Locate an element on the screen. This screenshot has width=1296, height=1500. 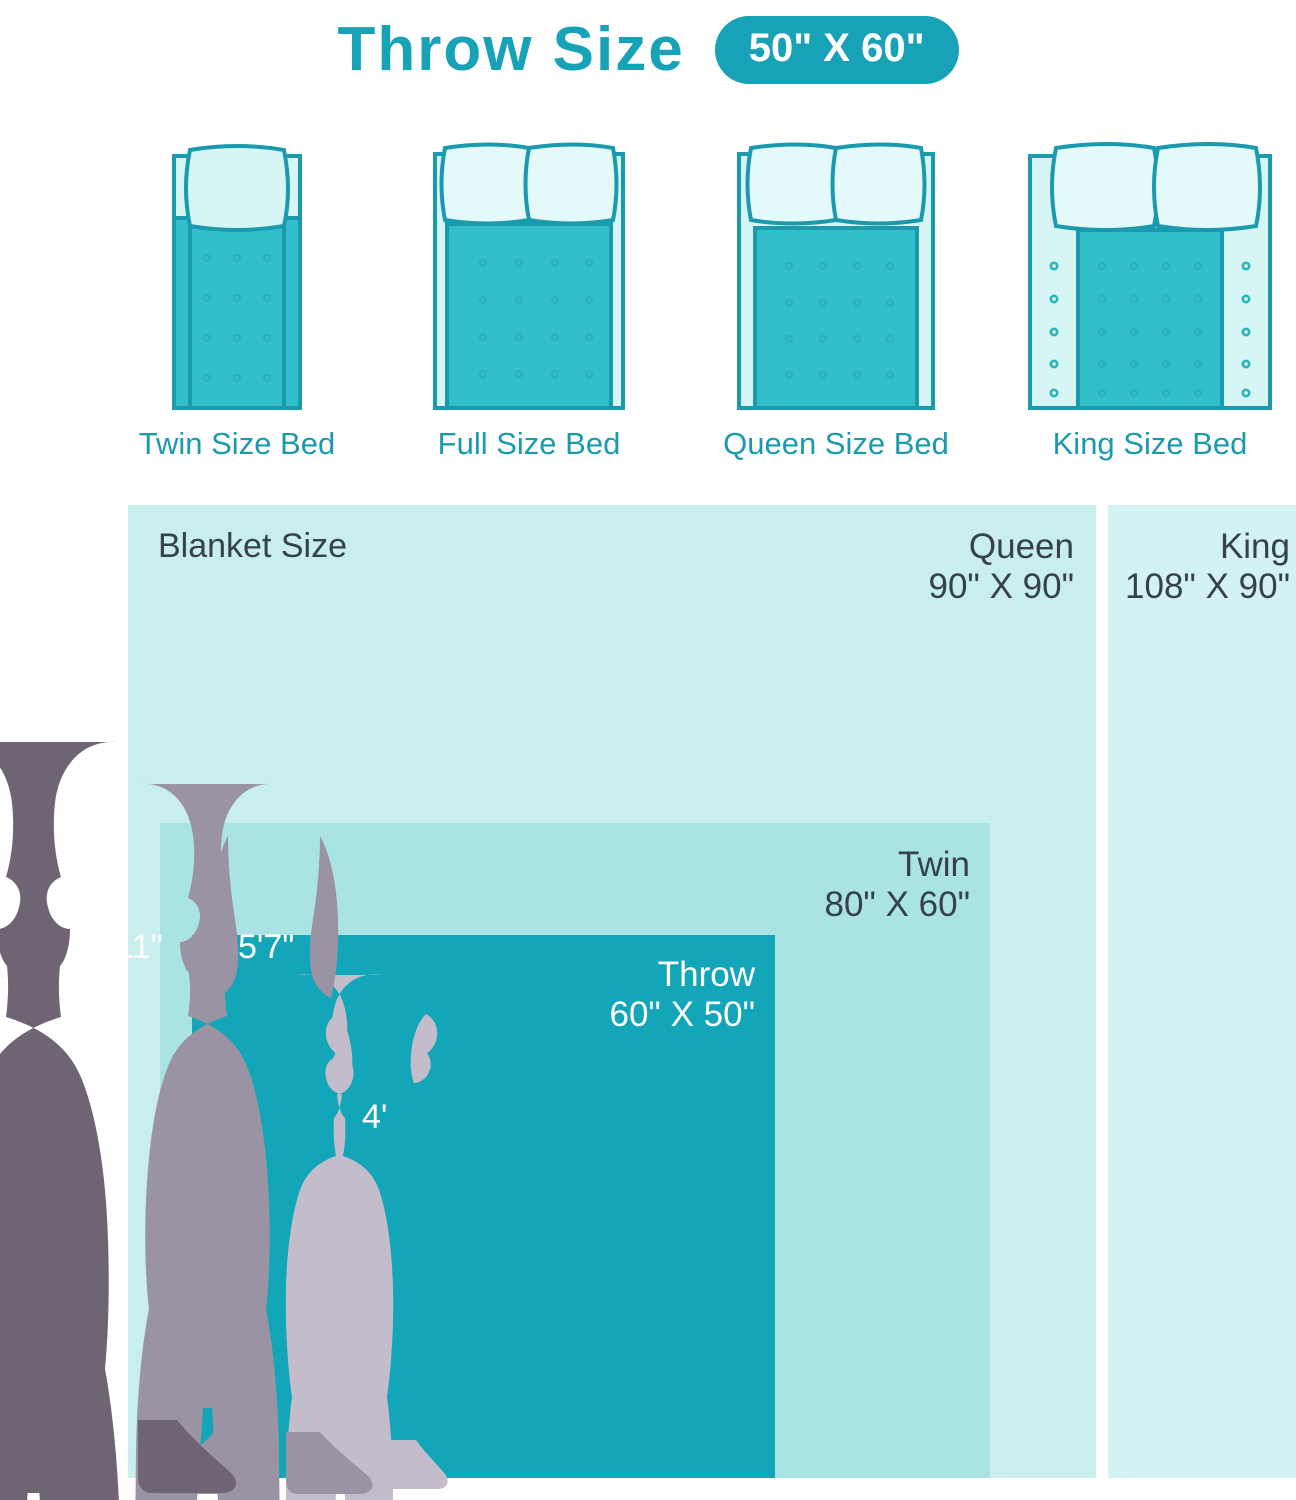
bed-card-king: King Size Bed is located at coordinates (1150, 295).